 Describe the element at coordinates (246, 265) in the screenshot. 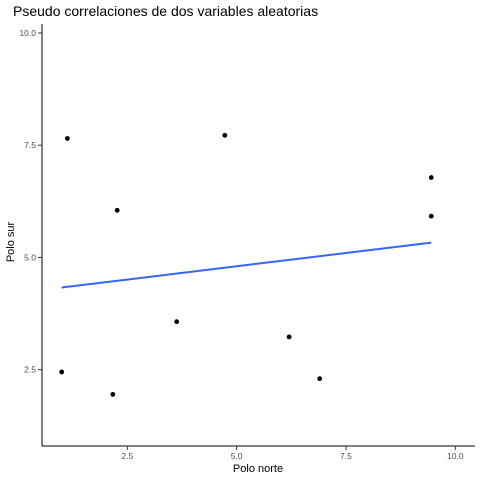

I see `trend-line` at that location.